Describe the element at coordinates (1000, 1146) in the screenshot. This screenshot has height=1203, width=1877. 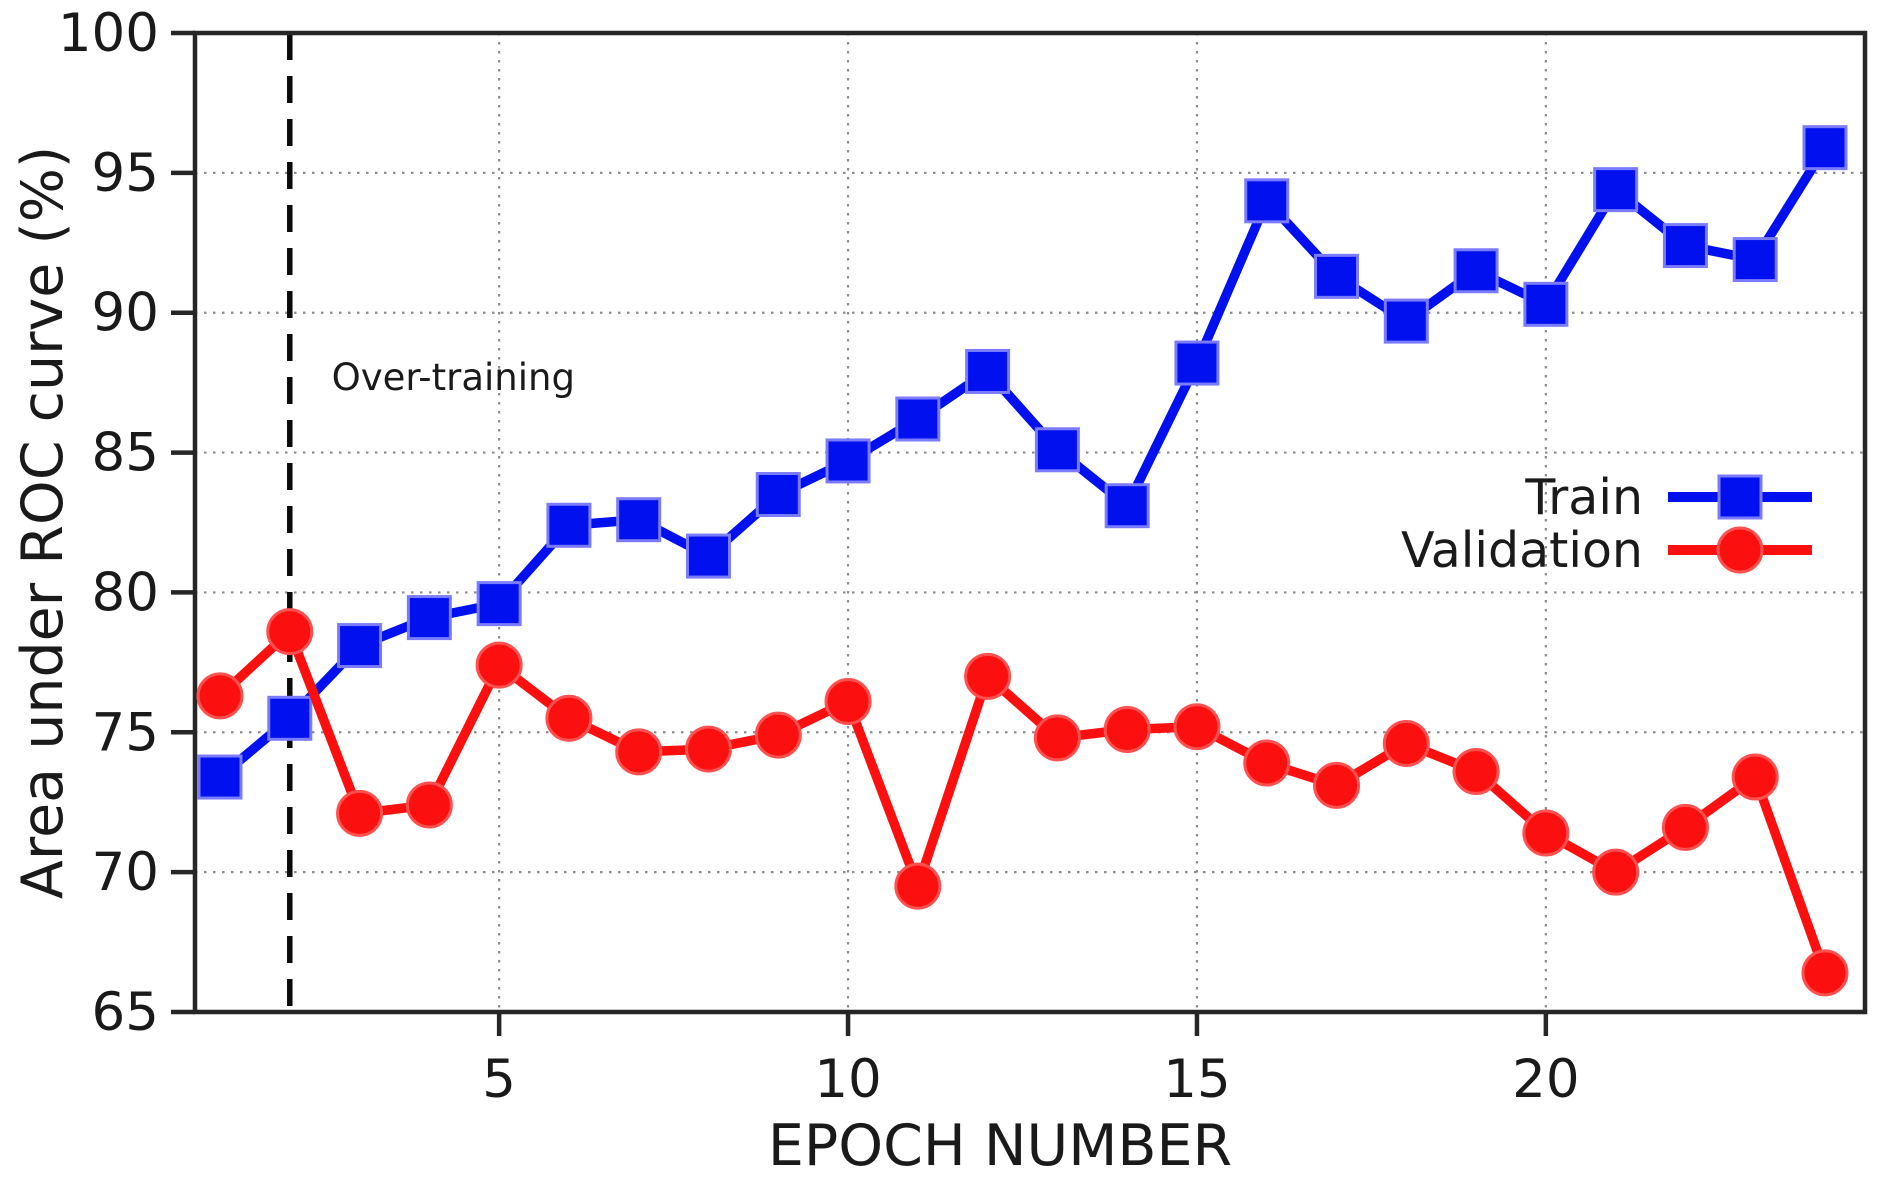
I see `x-axis-title: EPOCH NUMBER` at that location.